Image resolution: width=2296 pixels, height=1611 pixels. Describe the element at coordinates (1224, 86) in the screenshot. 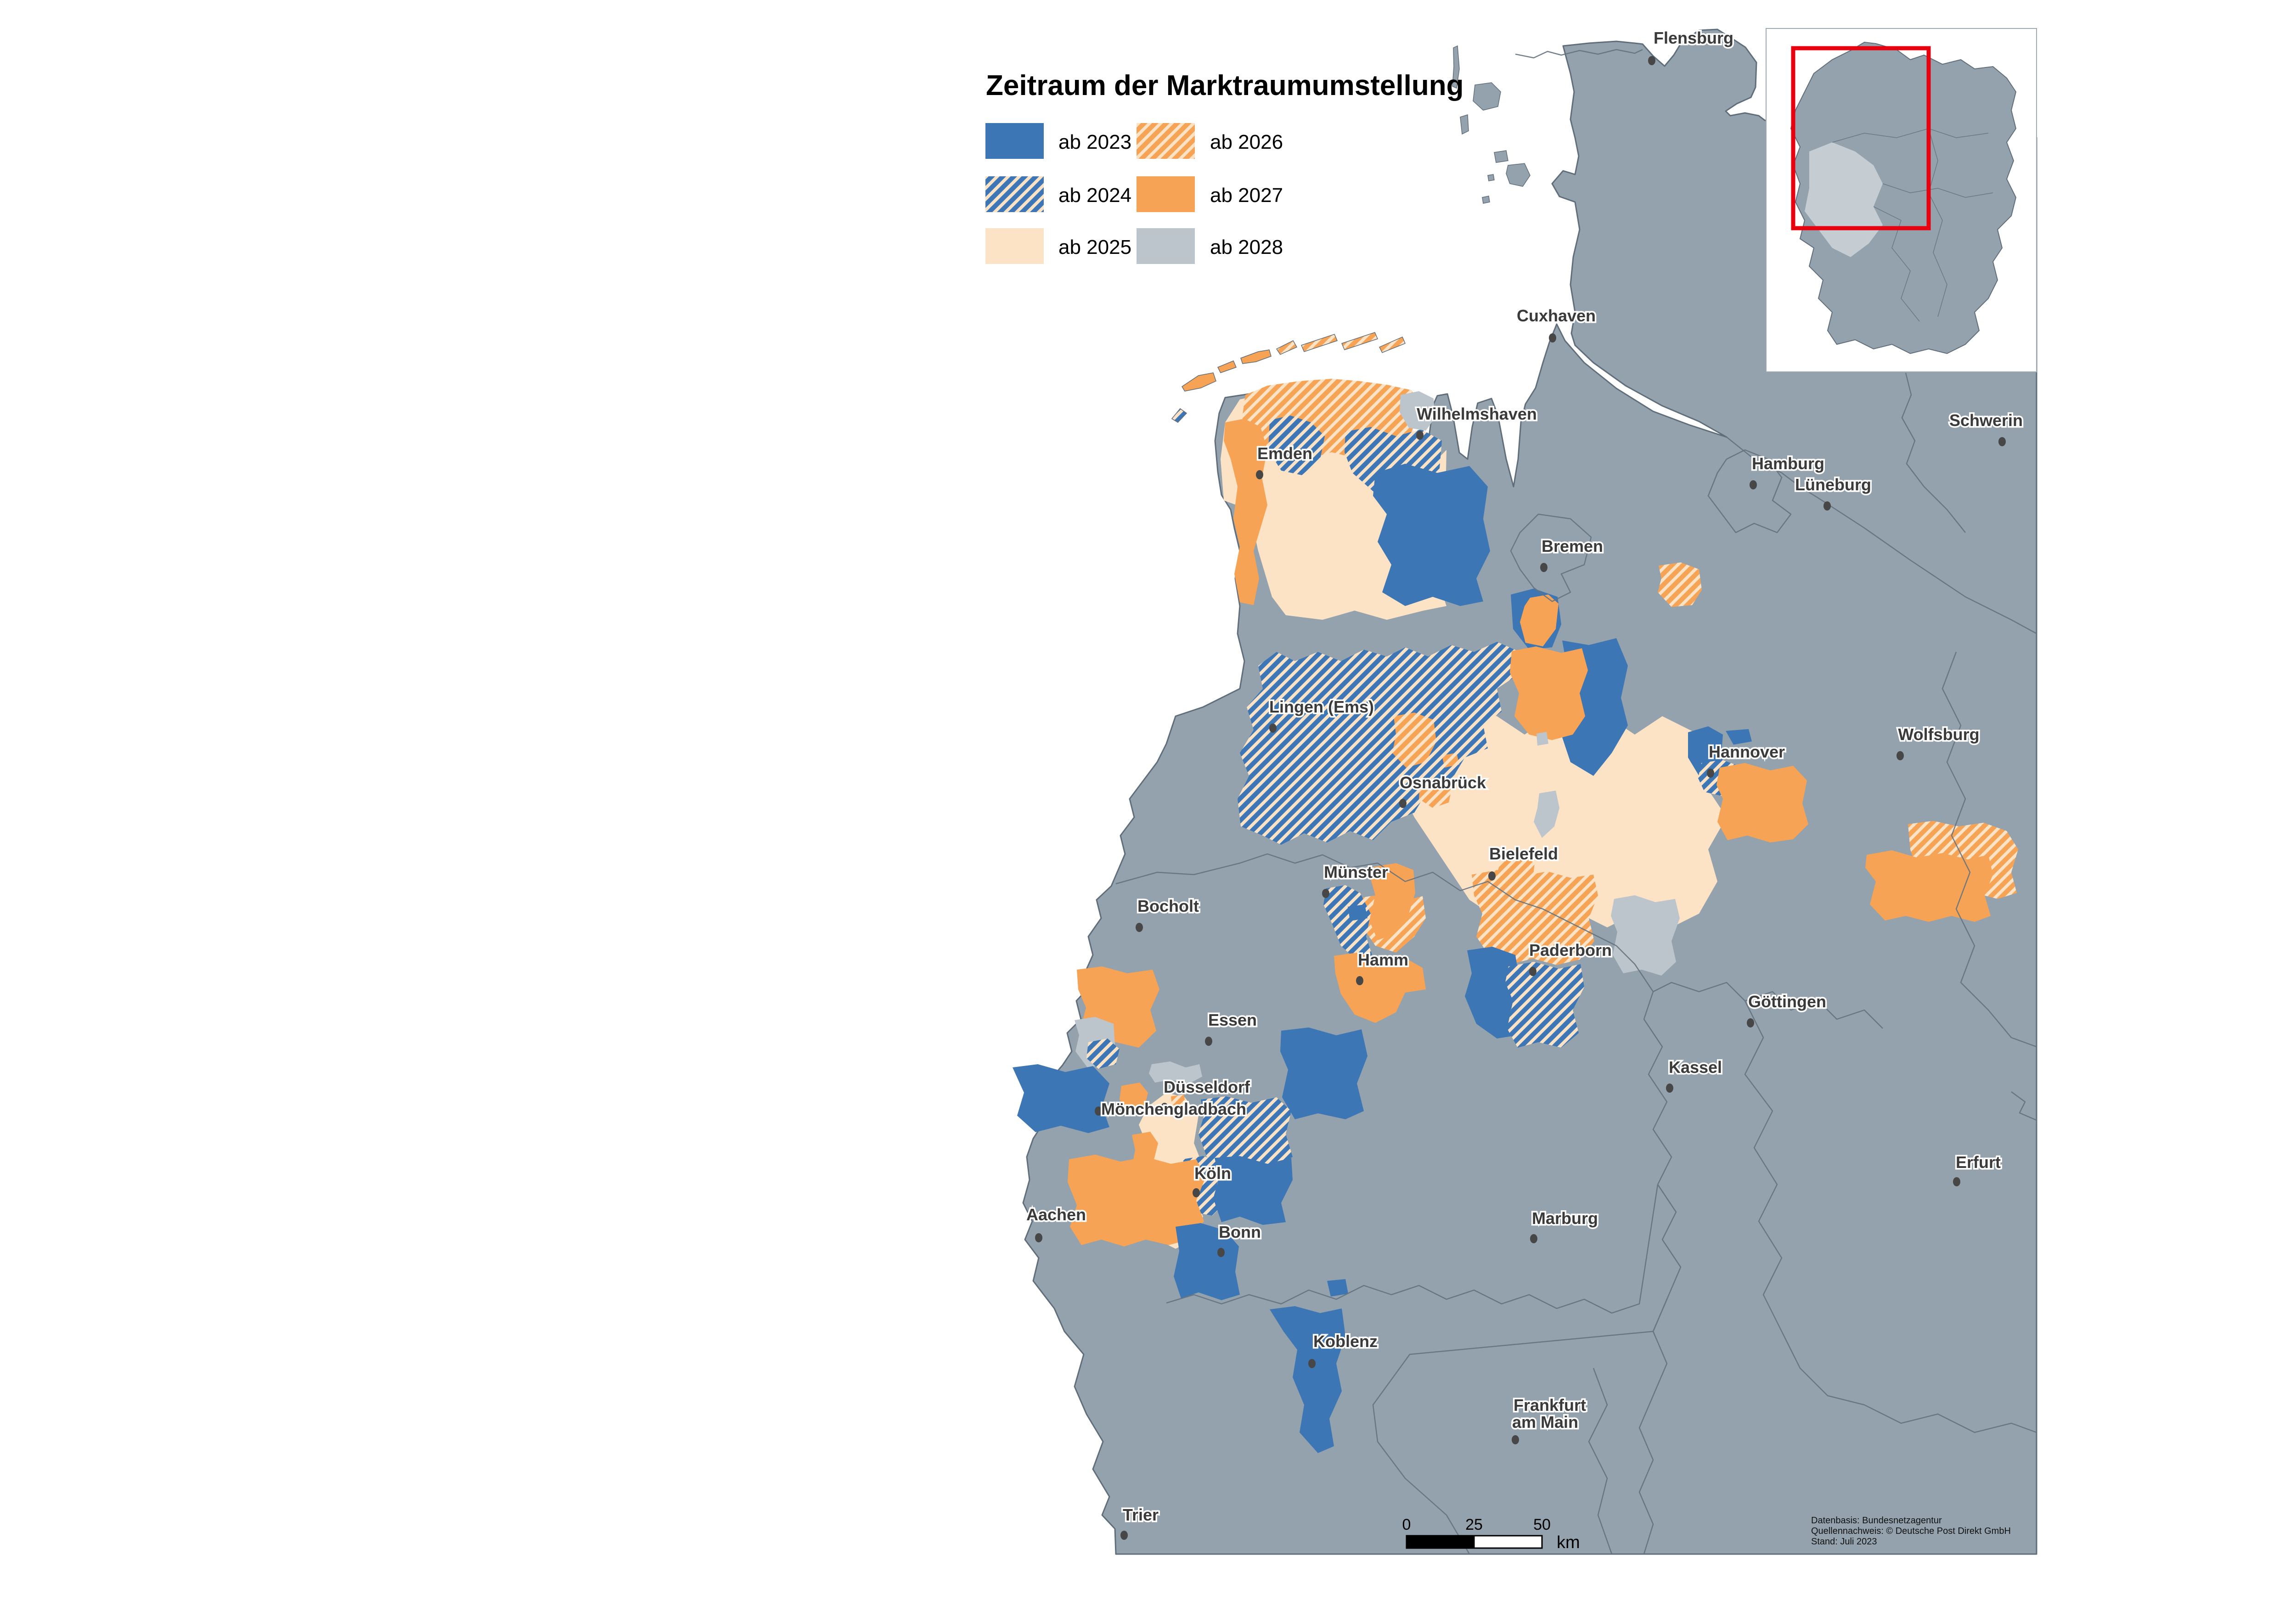

I see `legend-title: Zeitraum der Marktraumumstellung` at that location.